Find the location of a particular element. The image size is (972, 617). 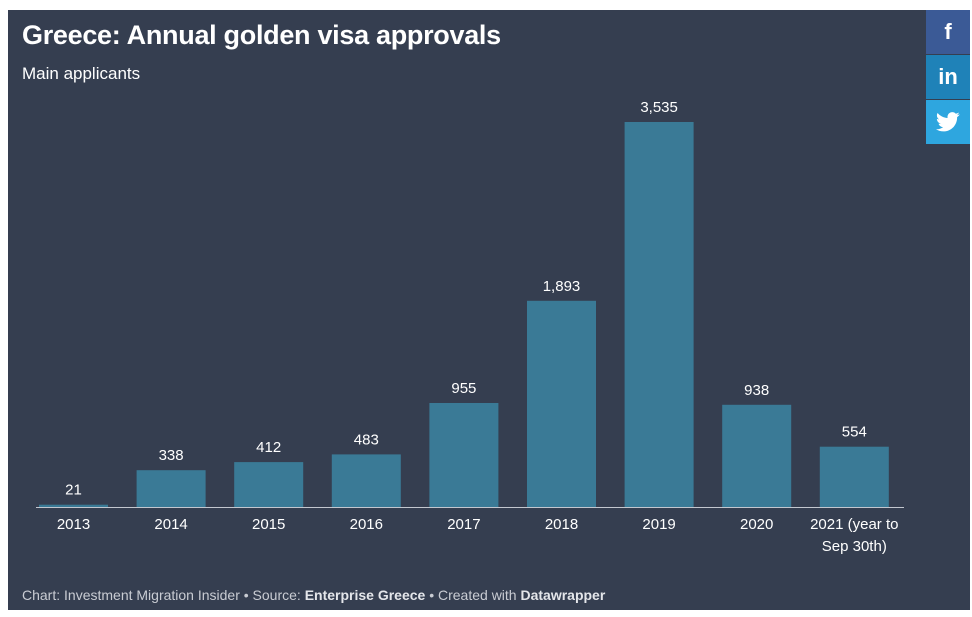

value-label-2014: 338 is located at coordinates (171, 455).